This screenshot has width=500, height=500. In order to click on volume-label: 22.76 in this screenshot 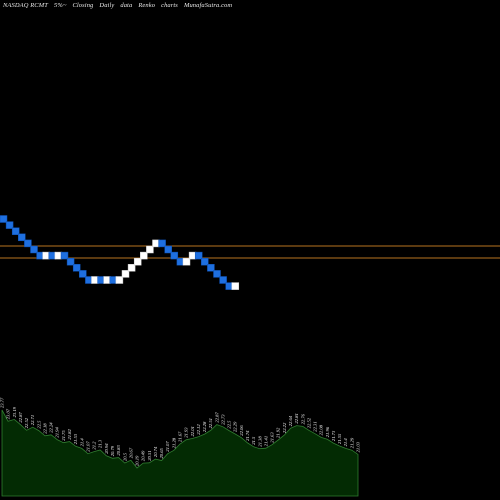, I will do `click(302, 418)`.